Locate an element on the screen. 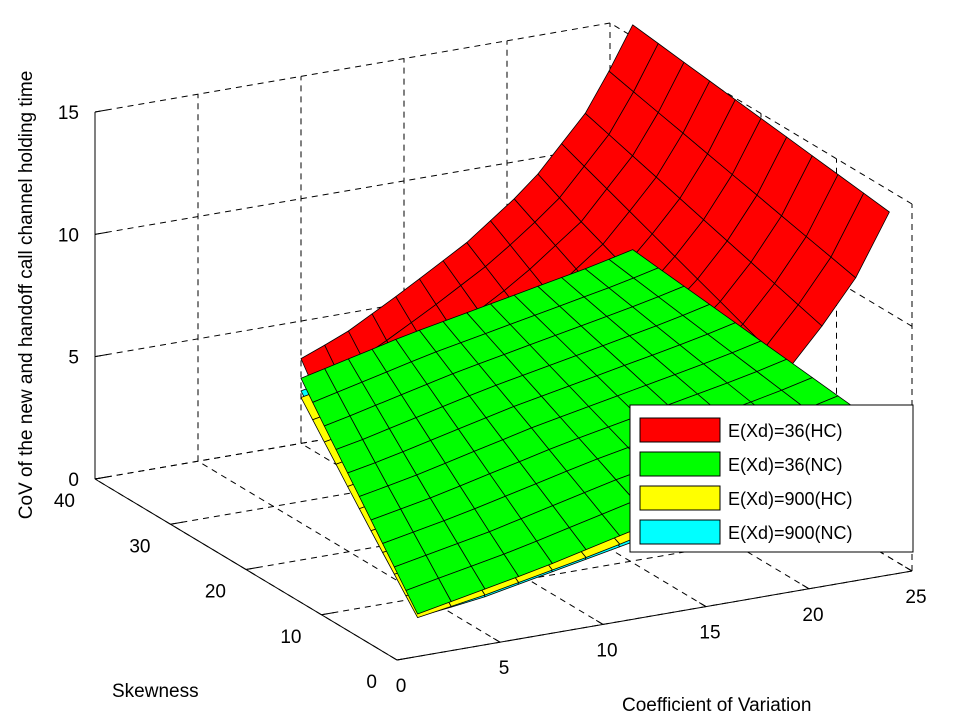 The image size is (961, 720). grid-line-z-right is located at coordinates (761, 113).